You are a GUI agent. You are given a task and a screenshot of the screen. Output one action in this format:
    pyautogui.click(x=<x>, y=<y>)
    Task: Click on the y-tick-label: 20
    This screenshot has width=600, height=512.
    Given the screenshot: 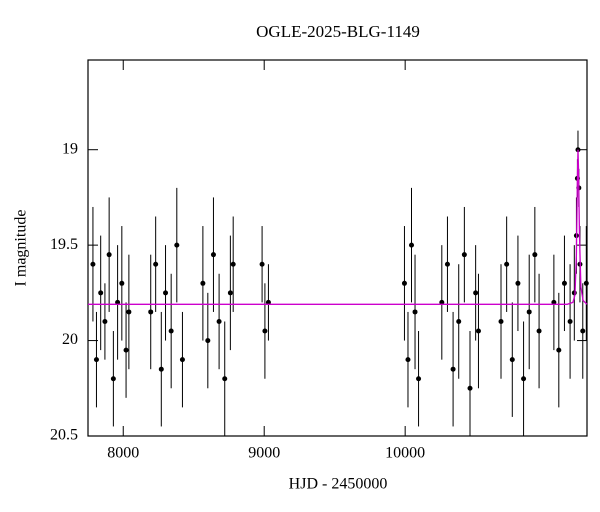 What is the action you would take?
    pyautogui.click(x=70, y=339)
    